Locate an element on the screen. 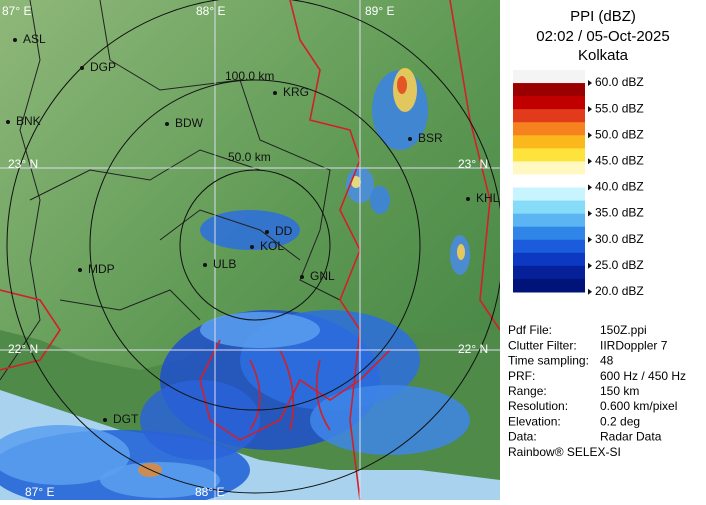 This screenshot has height=505, width=706. grid-label: 22° N is located at coordinates (473, 349).